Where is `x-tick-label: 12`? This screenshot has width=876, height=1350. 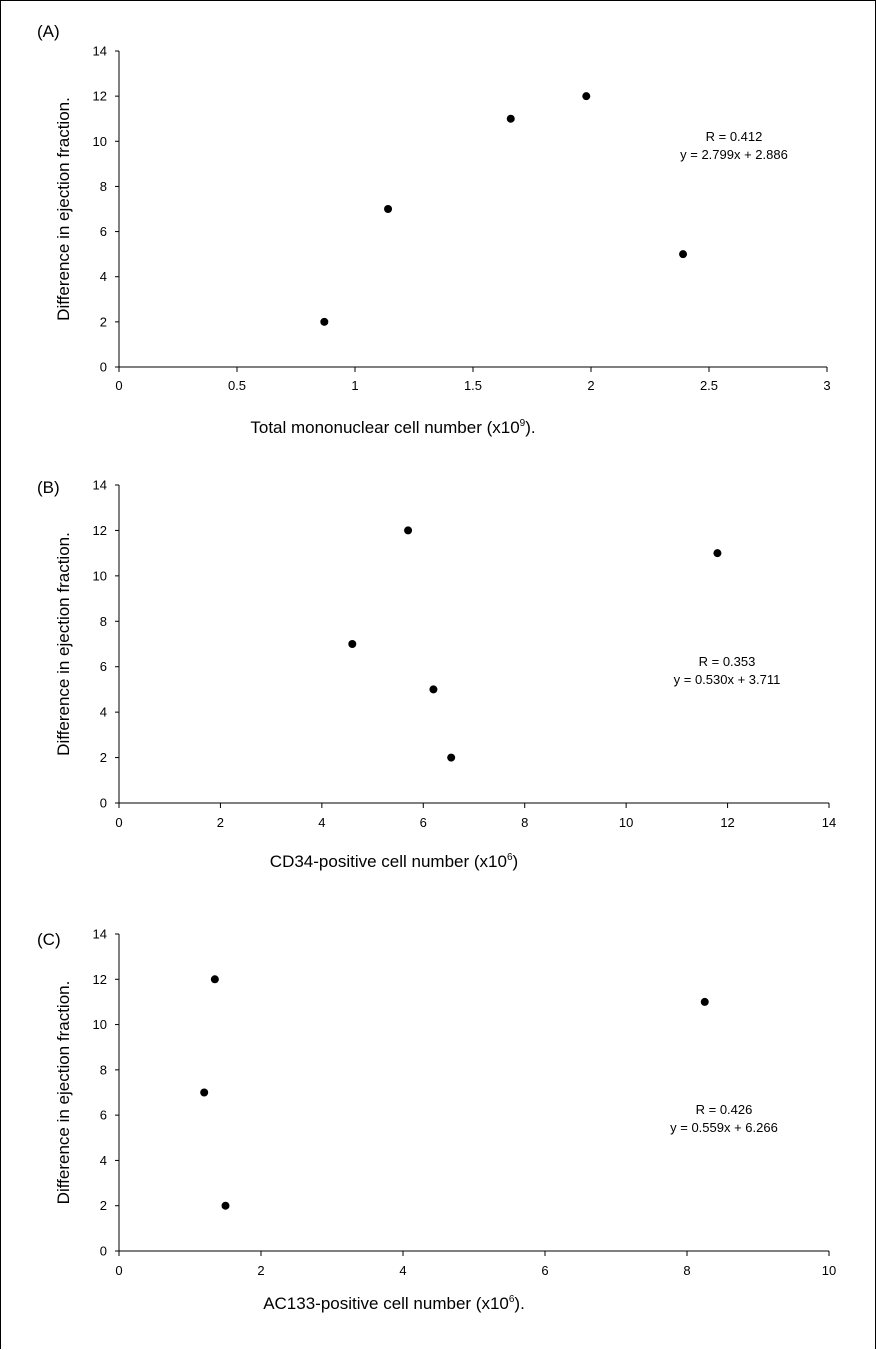
x-tick-label: 12 is located at coordinates (727, 822).